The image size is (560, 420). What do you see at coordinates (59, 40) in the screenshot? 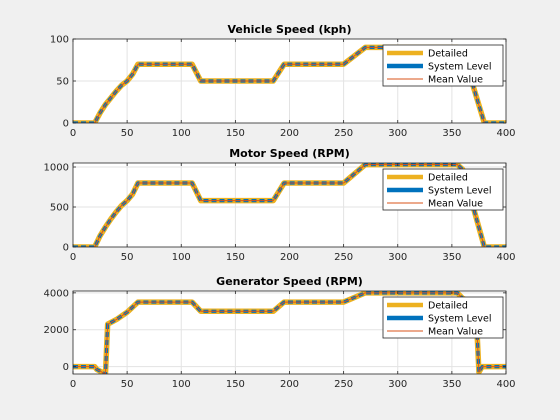
I see `y-tick-label: 100` at bounding box center [59, 40].